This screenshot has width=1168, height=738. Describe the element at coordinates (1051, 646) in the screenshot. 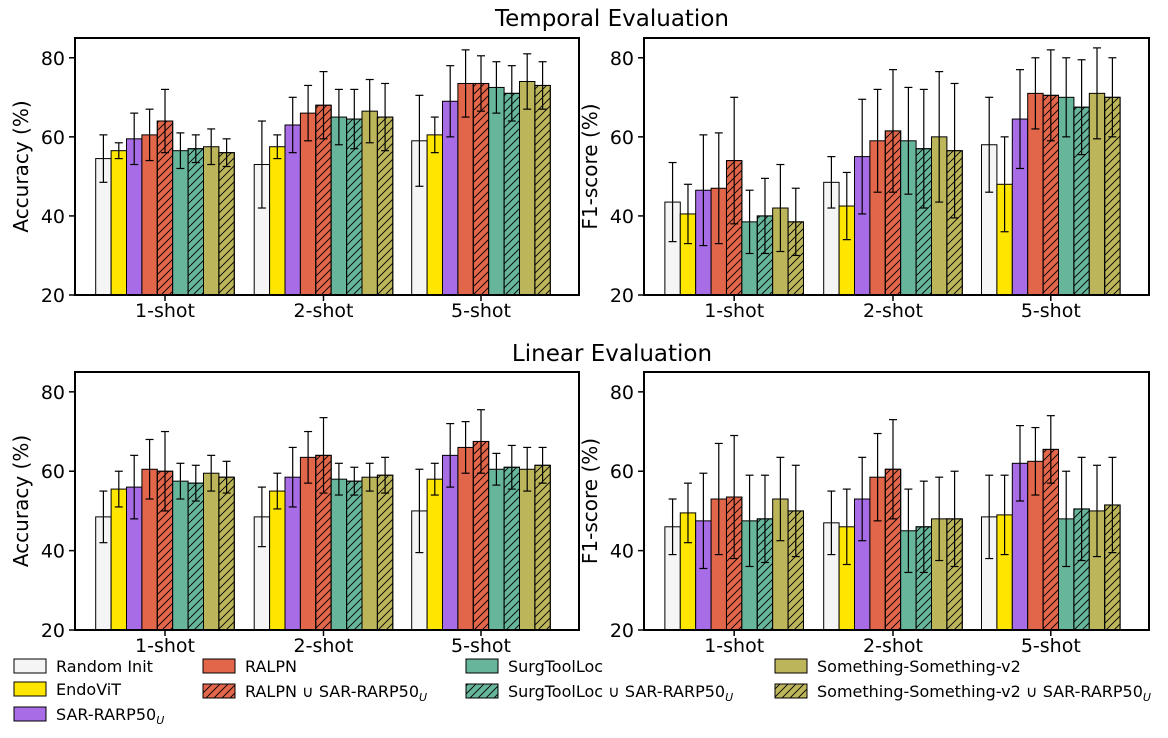

I see `xtick-label-3-2: 5-shot` at that location.